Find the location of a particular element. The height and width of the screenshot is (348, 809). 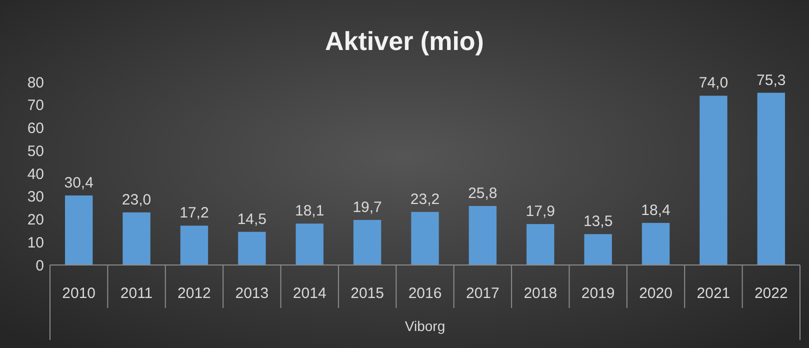

data-label: 23,2 is located at coordinates (425, 199).